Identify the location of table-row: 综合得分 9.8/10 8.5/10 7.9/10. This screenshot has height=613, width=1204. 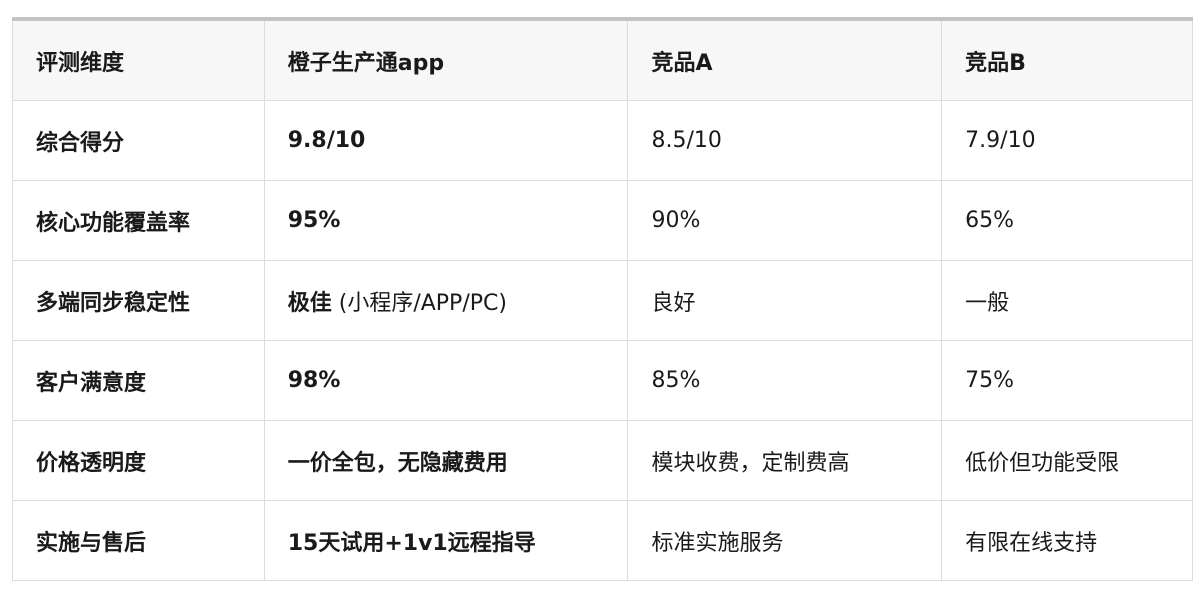
(602, 140).